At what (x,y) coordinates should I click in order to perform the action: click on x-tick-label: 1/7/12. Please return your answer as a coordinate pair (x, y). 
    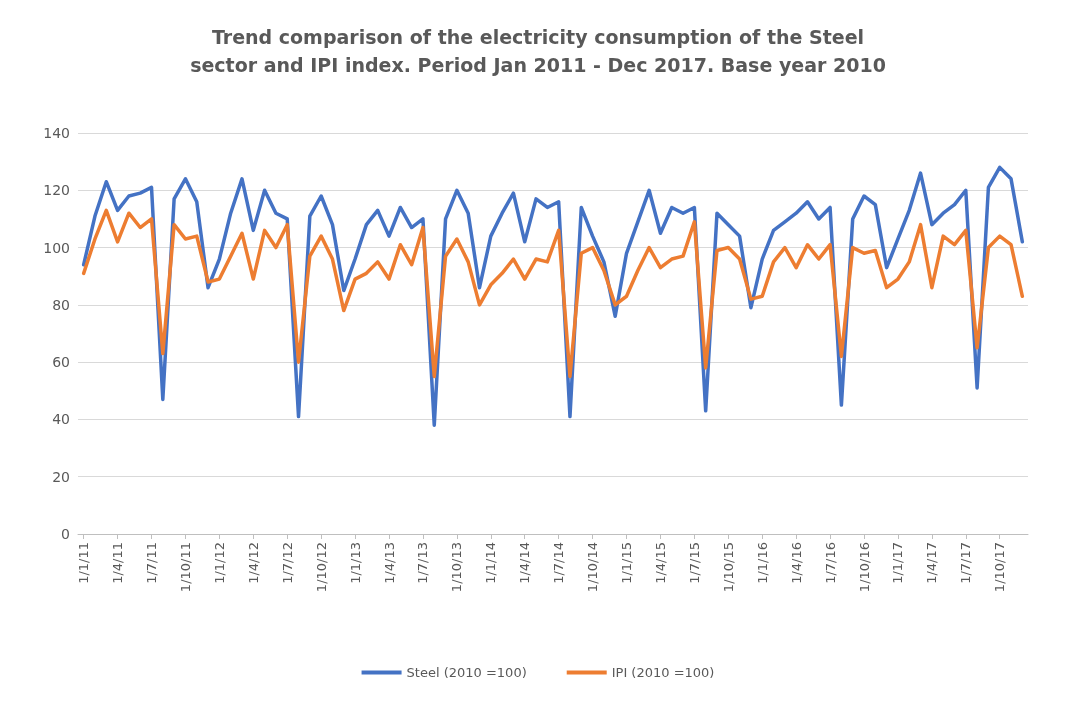
    Looking at the image, I should click on (287, 563).